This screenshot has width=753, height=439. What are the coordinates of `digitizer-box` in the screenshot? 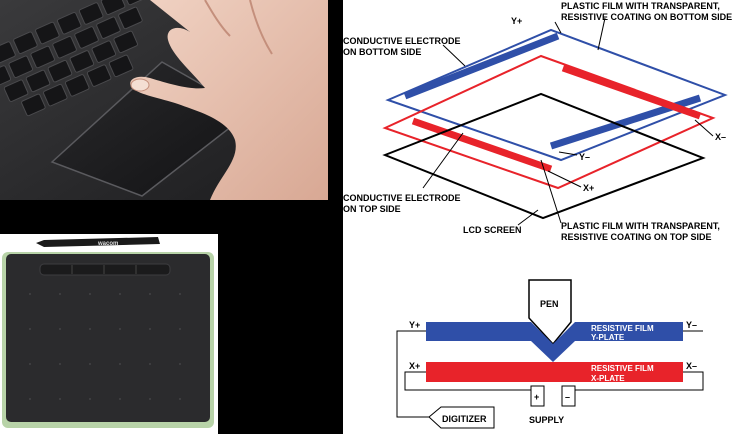 It's located at (461, 417).